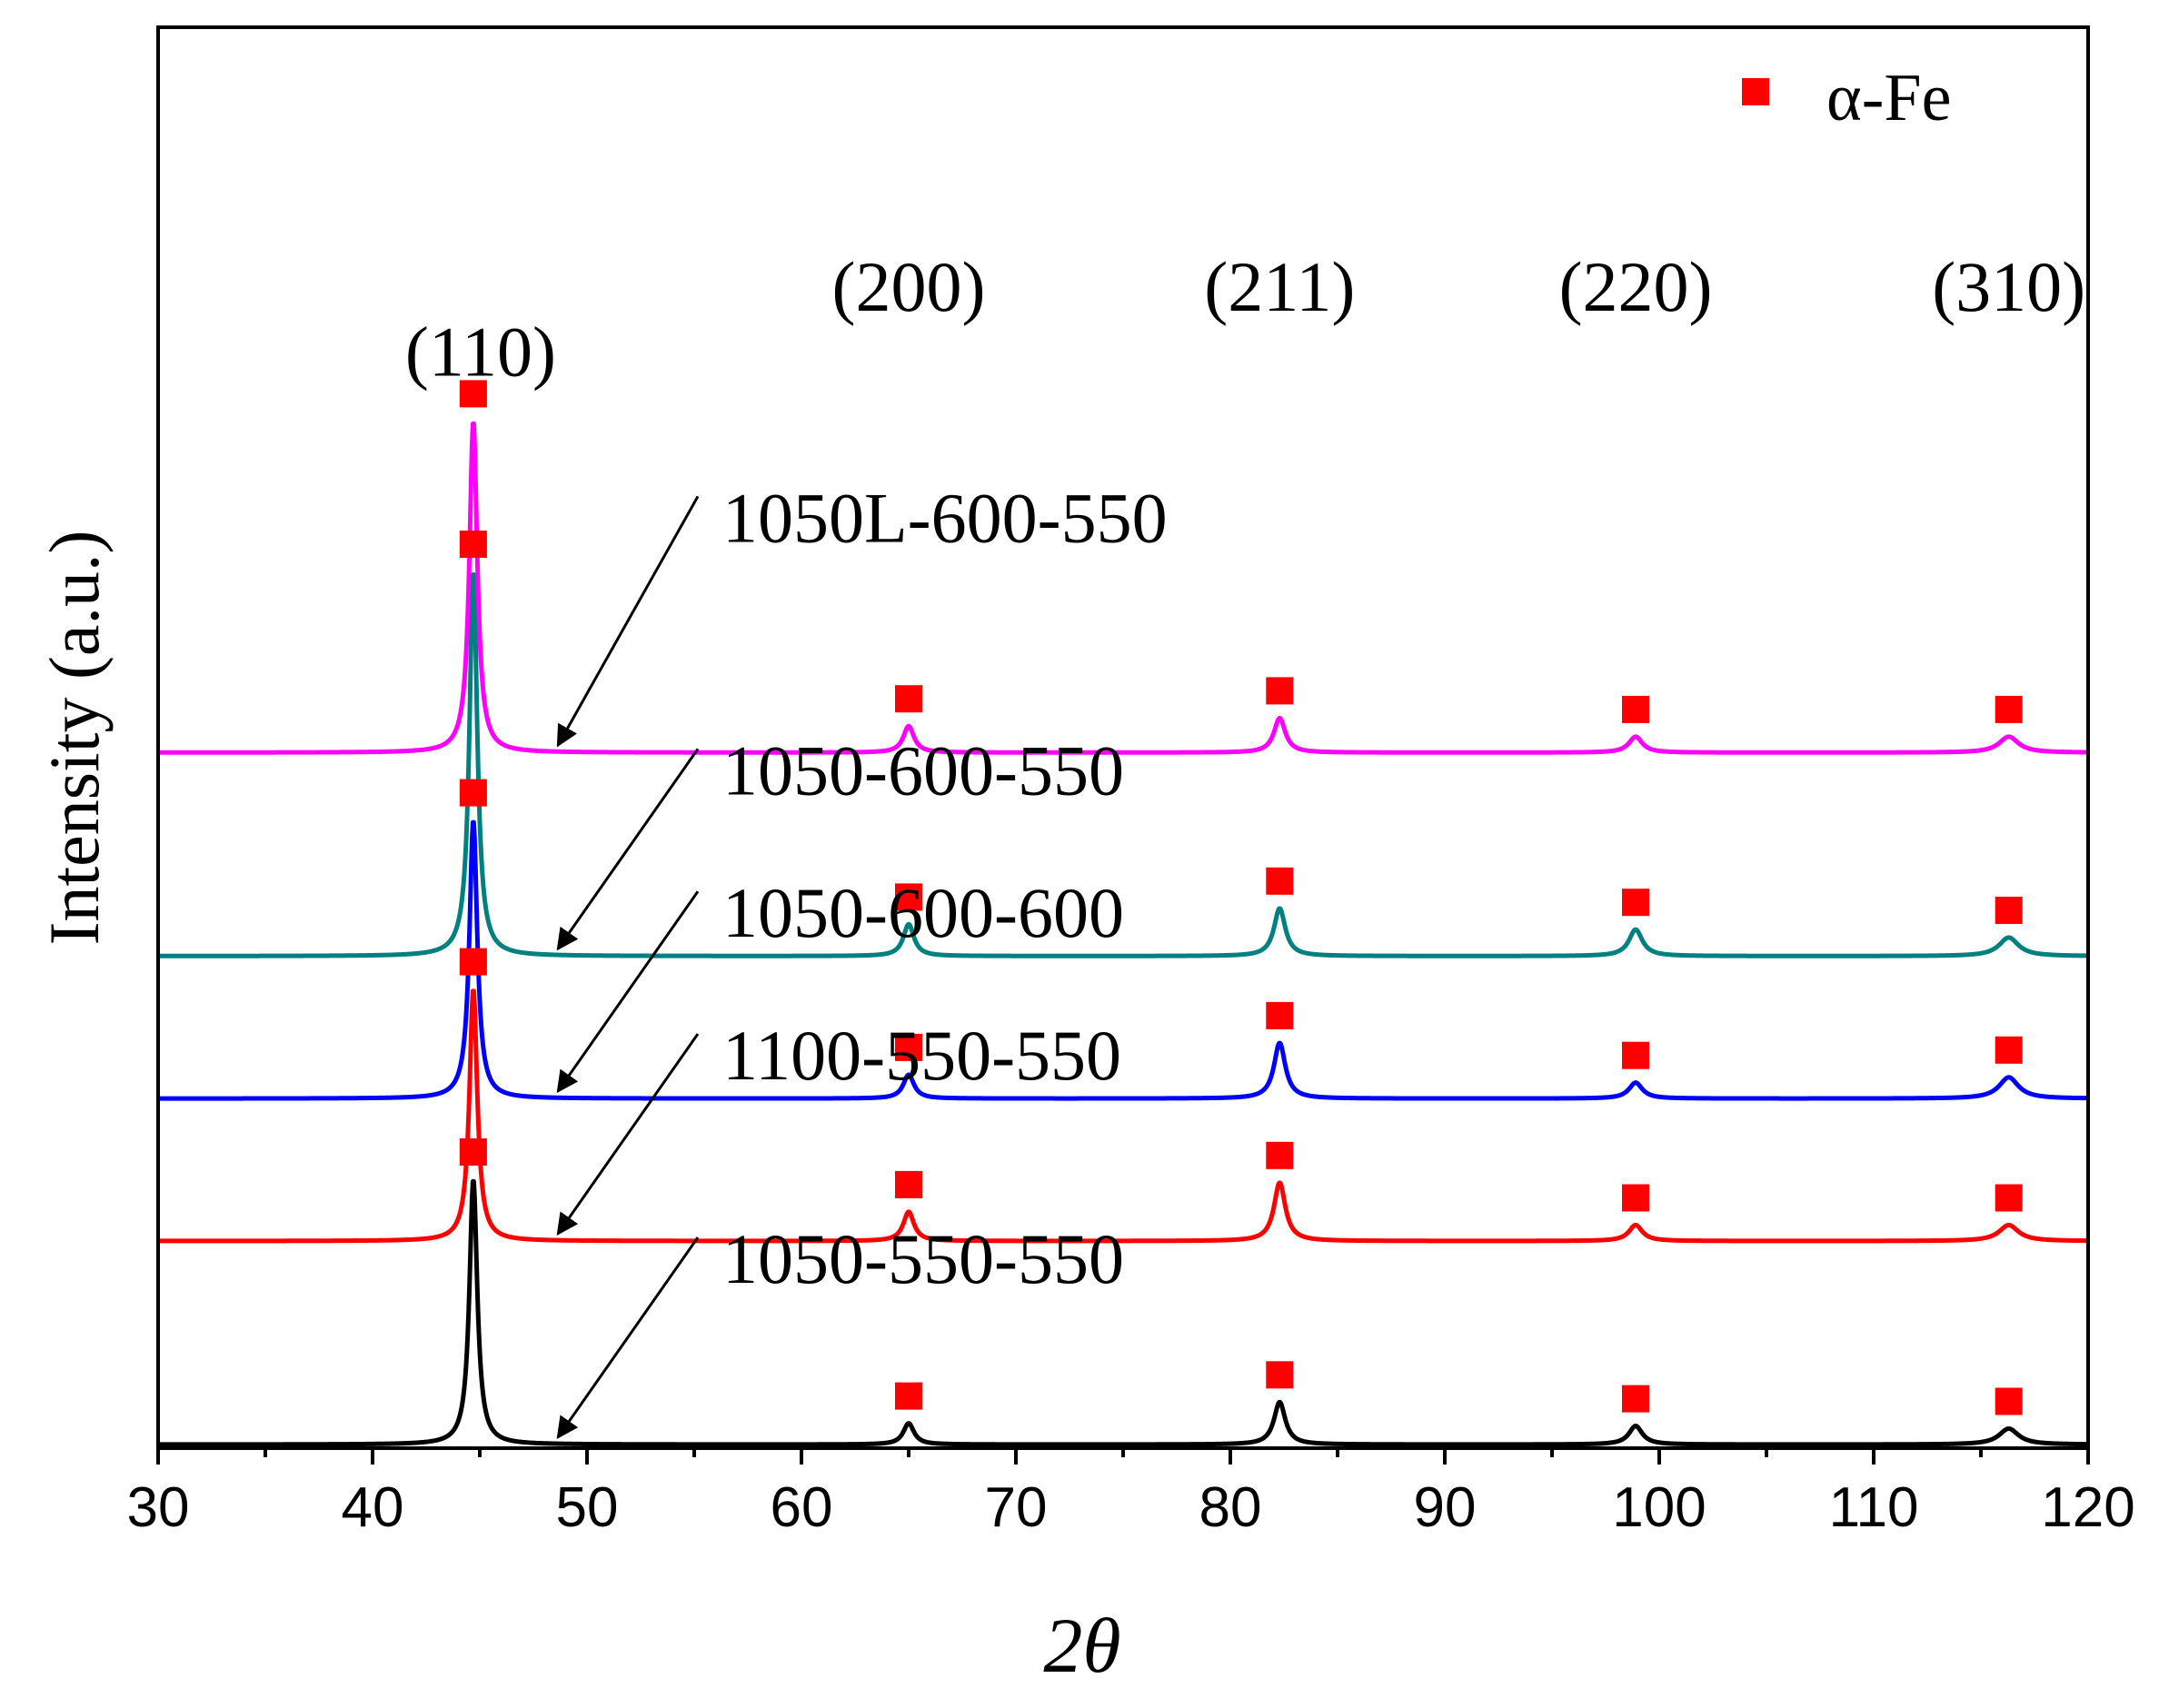  What do you see at coordinates (923, 1258) in the screenshot?
I see `sample-label: 1050-550-550` at bounding box center [923, 1258].